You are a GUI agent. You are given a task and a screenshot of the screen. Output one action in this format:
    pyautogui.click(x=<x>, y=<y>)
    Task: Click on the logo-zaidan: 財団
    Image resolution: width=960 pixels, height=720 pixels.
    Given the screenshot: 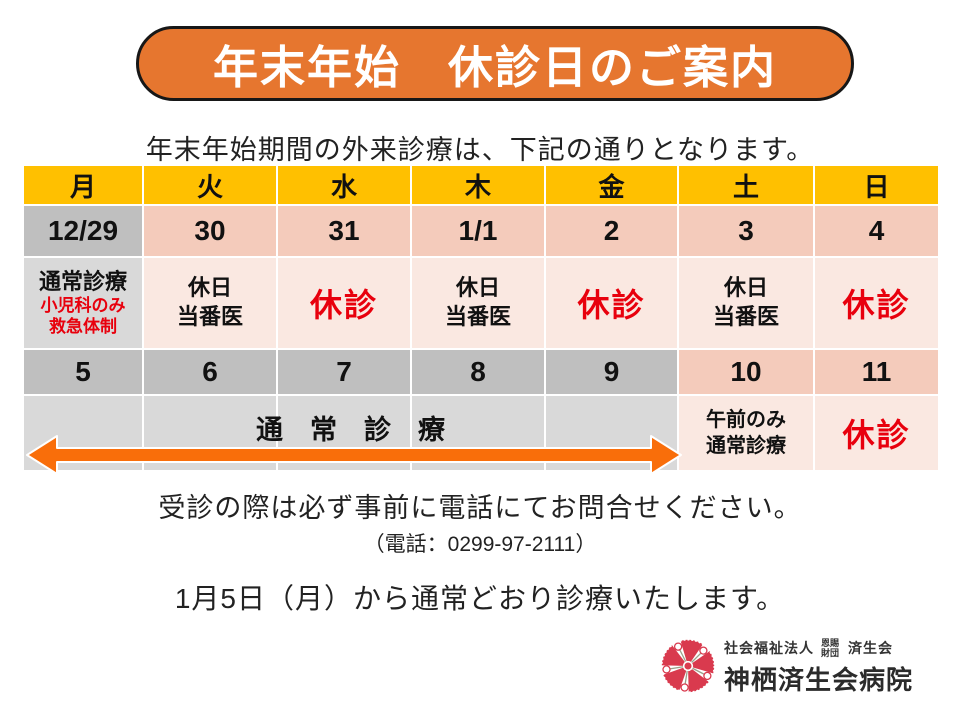 What is the action you would take?
    pyautogui.click(x=830, y=653)
    